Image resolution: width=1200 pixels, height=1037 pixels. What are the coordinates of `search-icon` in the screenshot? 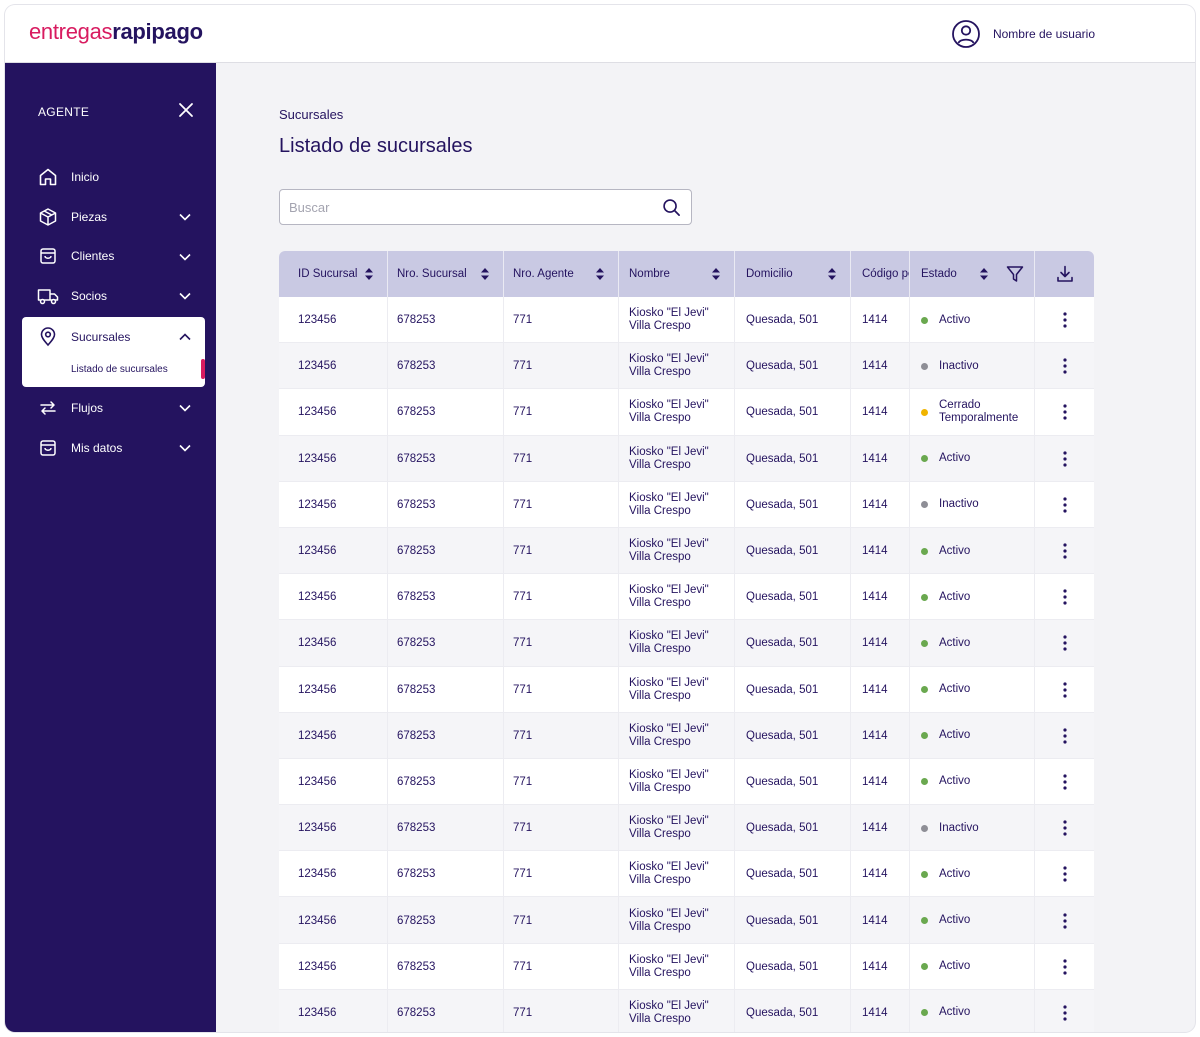 It's located at (671, 207).